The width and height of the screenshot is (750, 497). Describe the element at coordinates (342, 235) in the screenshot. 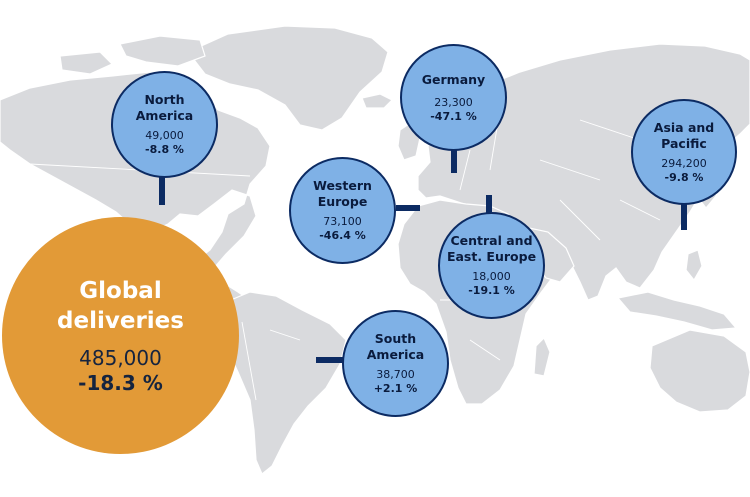

I see `region-change: -46.4 %` at that location.